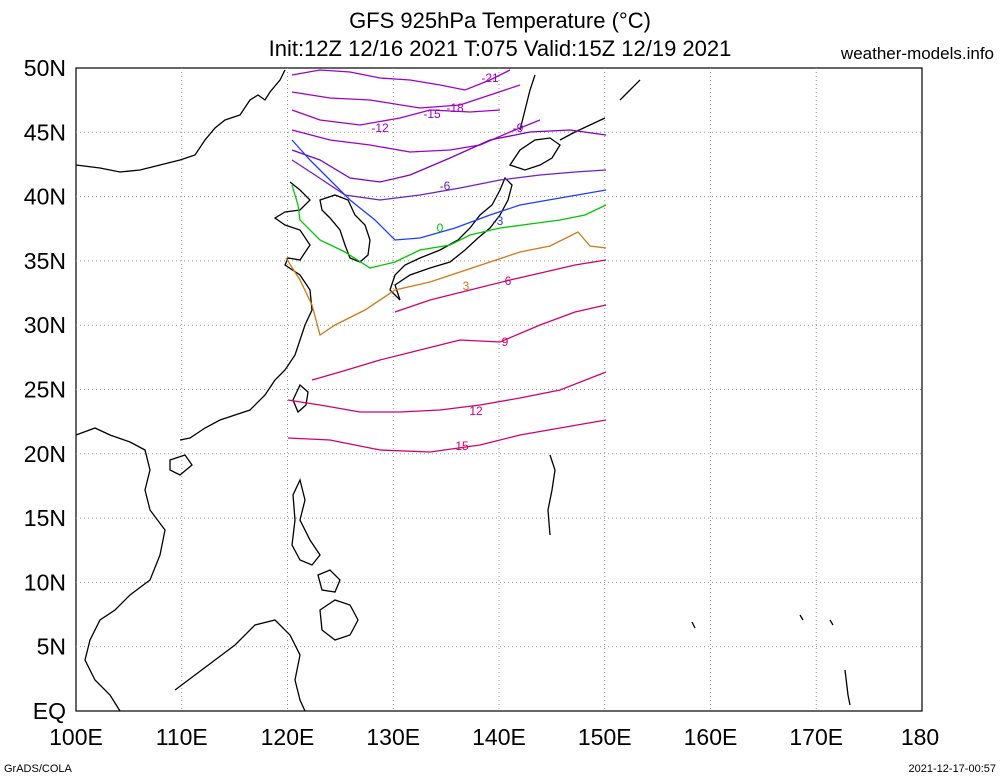  I want to click on lat-tick-label: 25N, so click(45, 390).